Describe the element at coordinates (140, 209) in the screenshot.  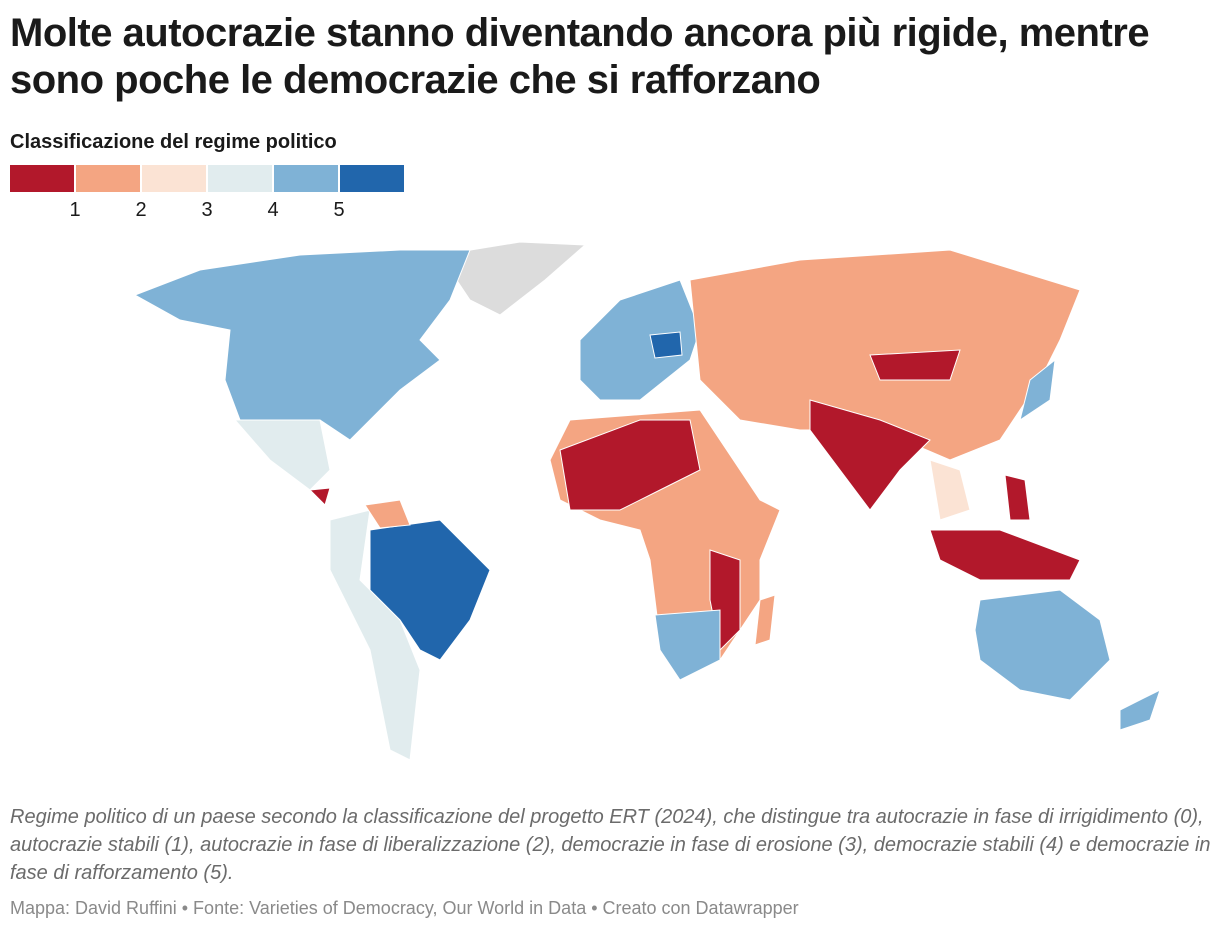
I see `legend-label: 2` at that location.